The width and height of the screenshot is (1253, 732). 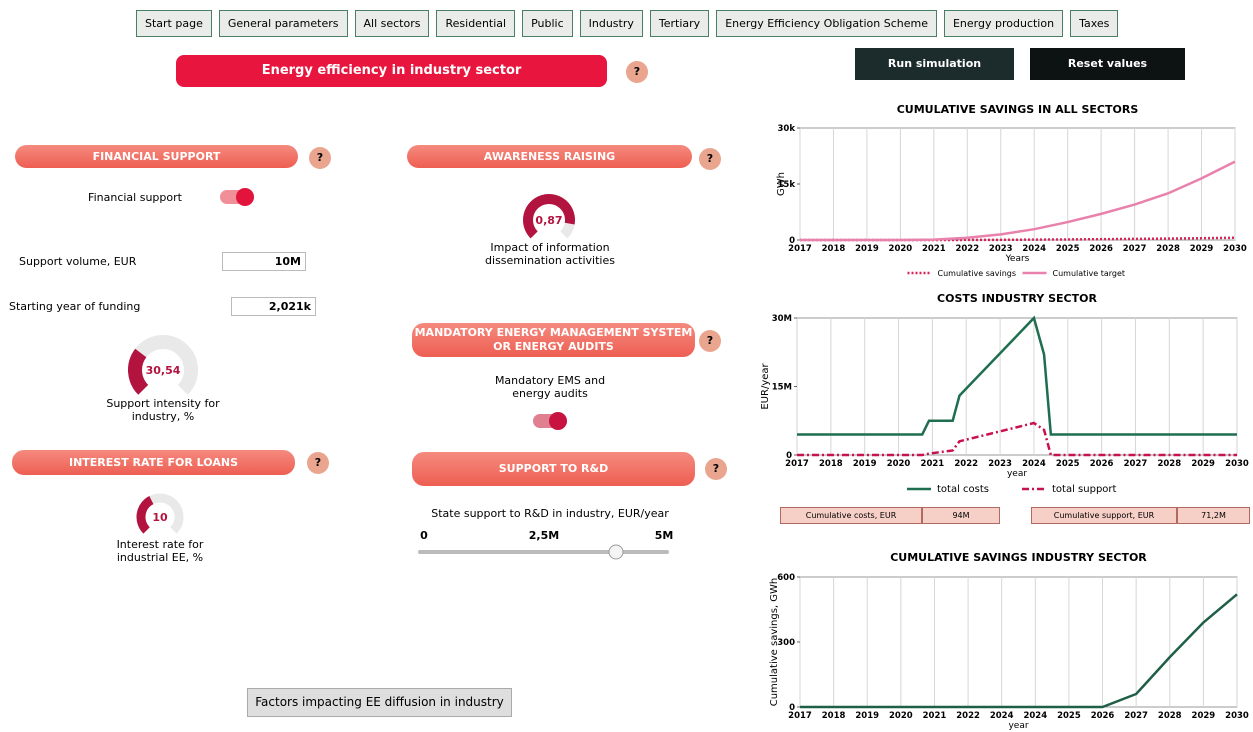 I want to click on summary-label: Cumulative costs, EUR, so click(x=851, y=515).